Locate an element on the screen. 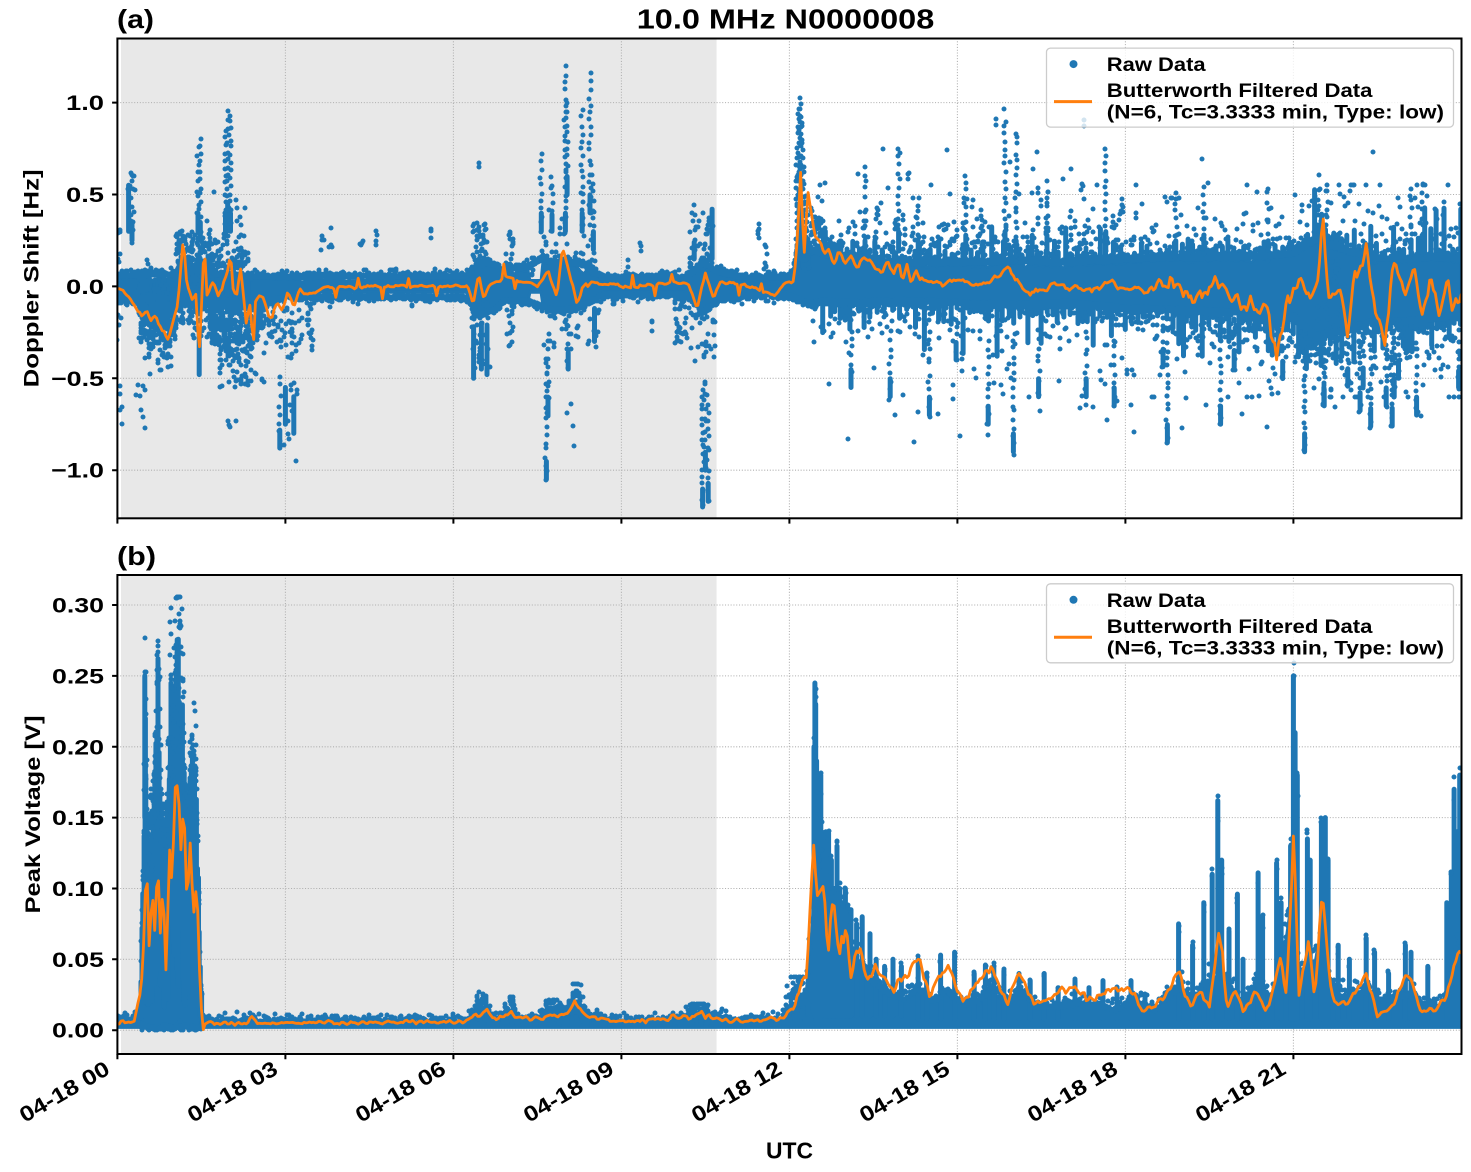 The width and height of the screenshot is (1471, 1172). svg-text: 0.15 is located at coordinates (78, 818).